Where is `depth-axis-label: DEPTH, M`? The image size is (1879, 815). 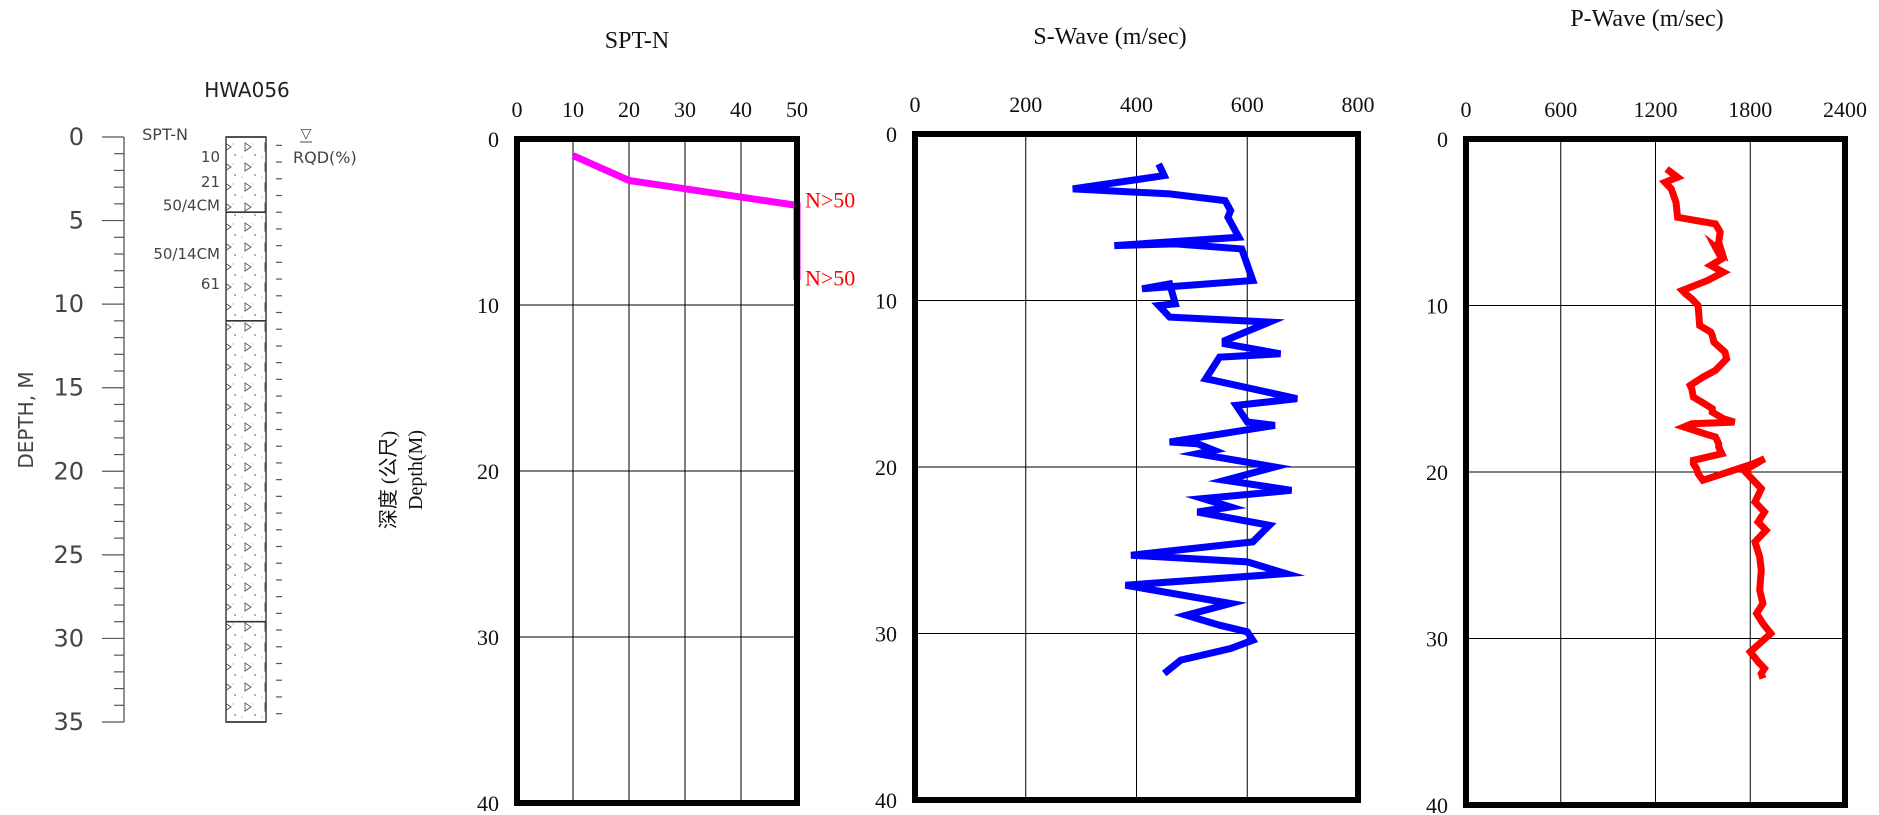
depth-axis-label: DEPTH, M is located at coordinates (26, 419).